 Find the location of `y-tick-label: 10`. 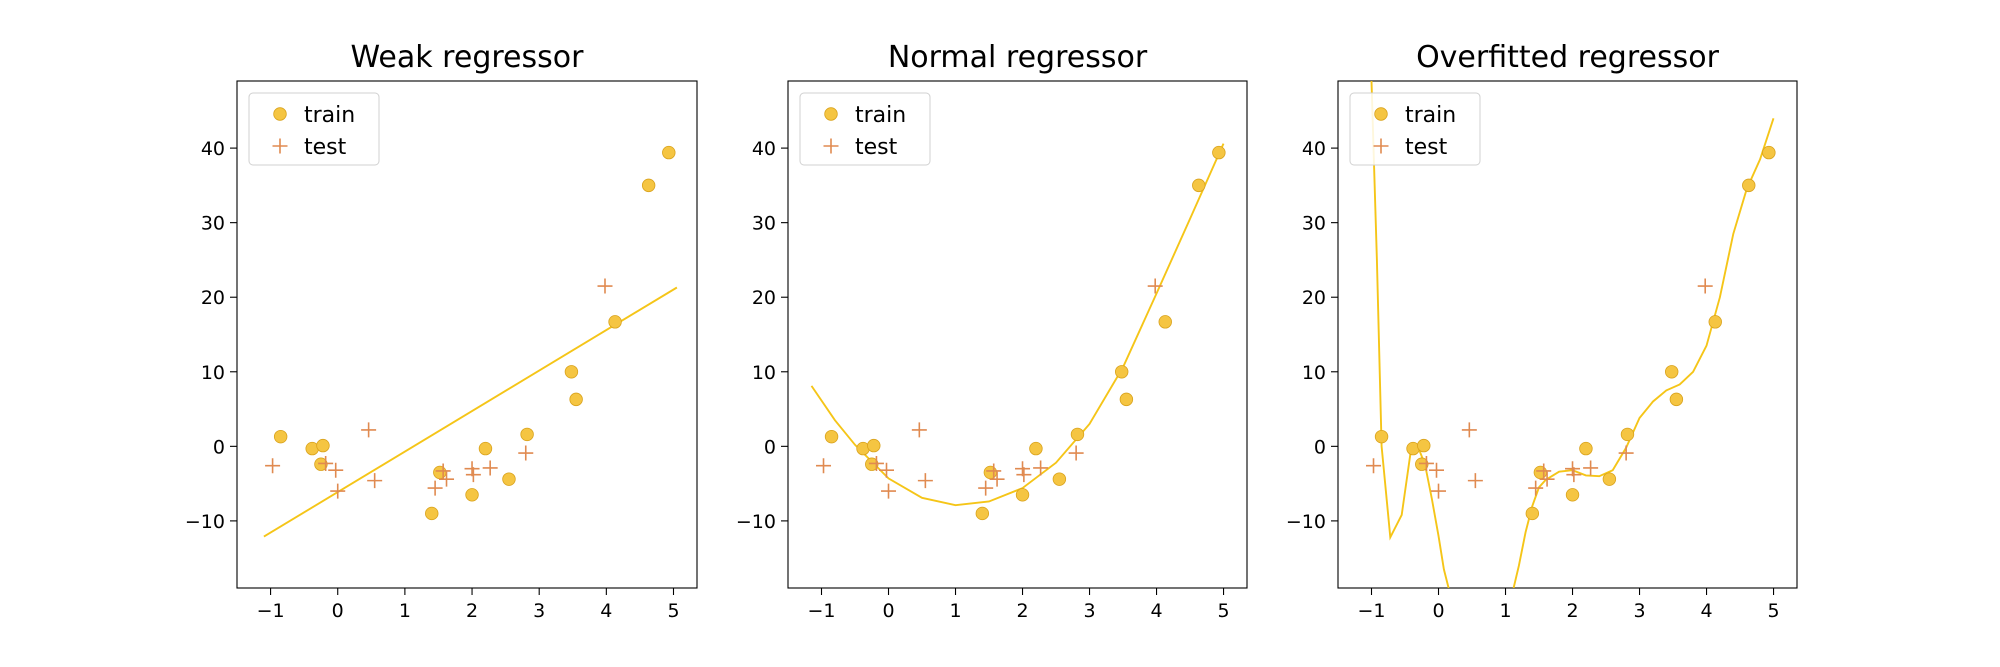

y-tick-label: 10 is located at coordinates (1314, 373).